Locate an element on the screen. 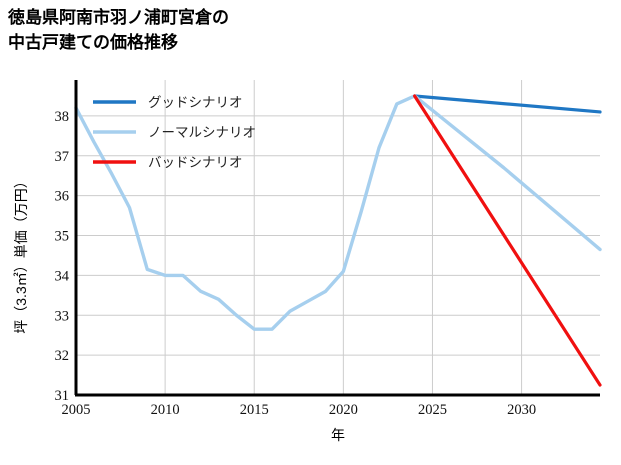 The height and width of the screenshot is (465, 621). x-tick-label: 2030 is located at coordinates (521, 410).